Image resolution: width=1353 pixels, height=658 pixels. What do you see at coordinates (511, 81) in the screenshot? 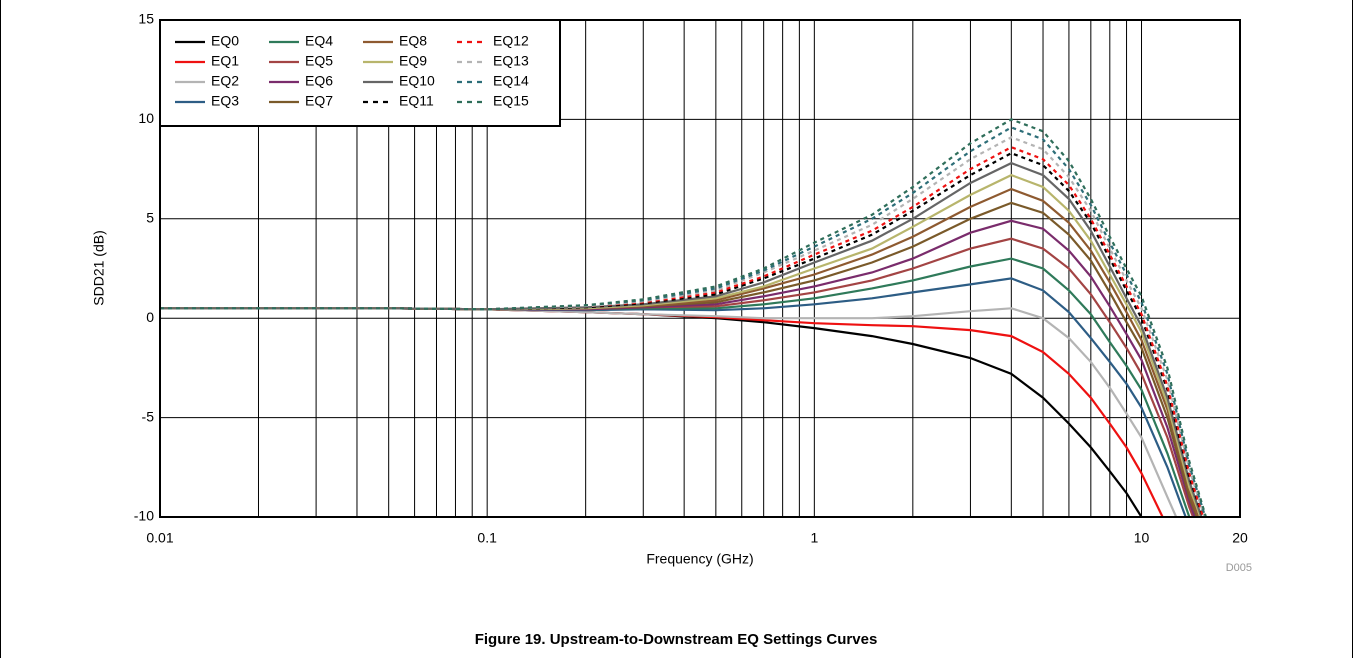
I see `legend-label: EQ14` at bounding box center [511, 81].